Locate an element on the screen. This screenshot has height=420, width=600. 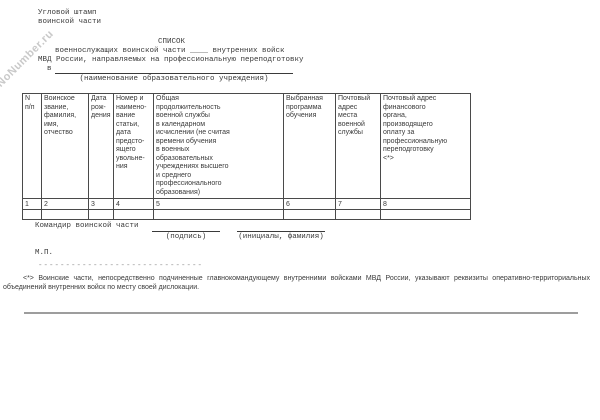
col-header-birth-date: Дата рож- дения is located at coordinates (101, 146).